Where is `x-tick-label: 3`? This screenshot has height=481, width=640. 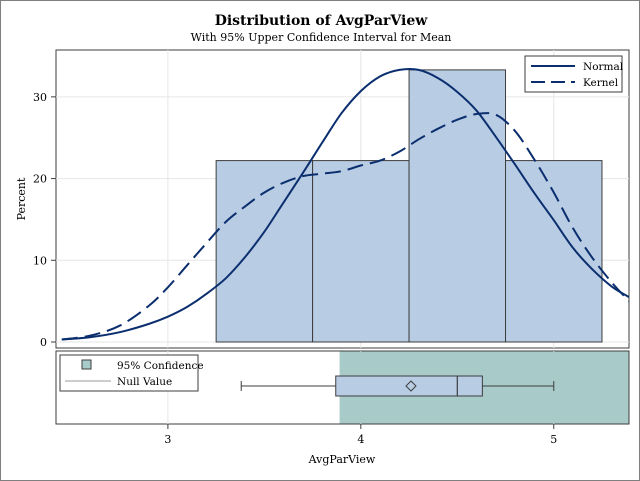 x-tick-label: 3 is located at coordinates (167, 439).